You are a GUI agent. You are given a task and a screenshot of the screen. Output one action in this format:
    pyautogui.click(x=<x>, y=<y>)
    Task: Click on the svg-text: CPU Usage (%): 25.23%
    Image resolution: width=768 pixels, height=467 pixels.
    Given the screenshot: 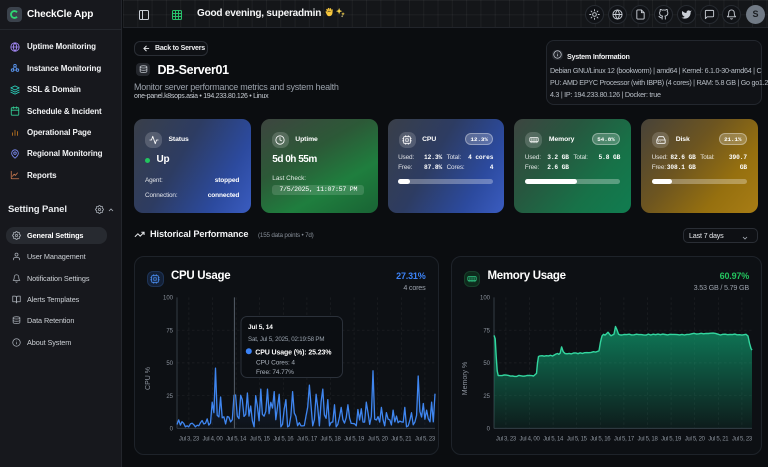 What is the action you would take?
    pyautogui.click(x=293, y=352)
    